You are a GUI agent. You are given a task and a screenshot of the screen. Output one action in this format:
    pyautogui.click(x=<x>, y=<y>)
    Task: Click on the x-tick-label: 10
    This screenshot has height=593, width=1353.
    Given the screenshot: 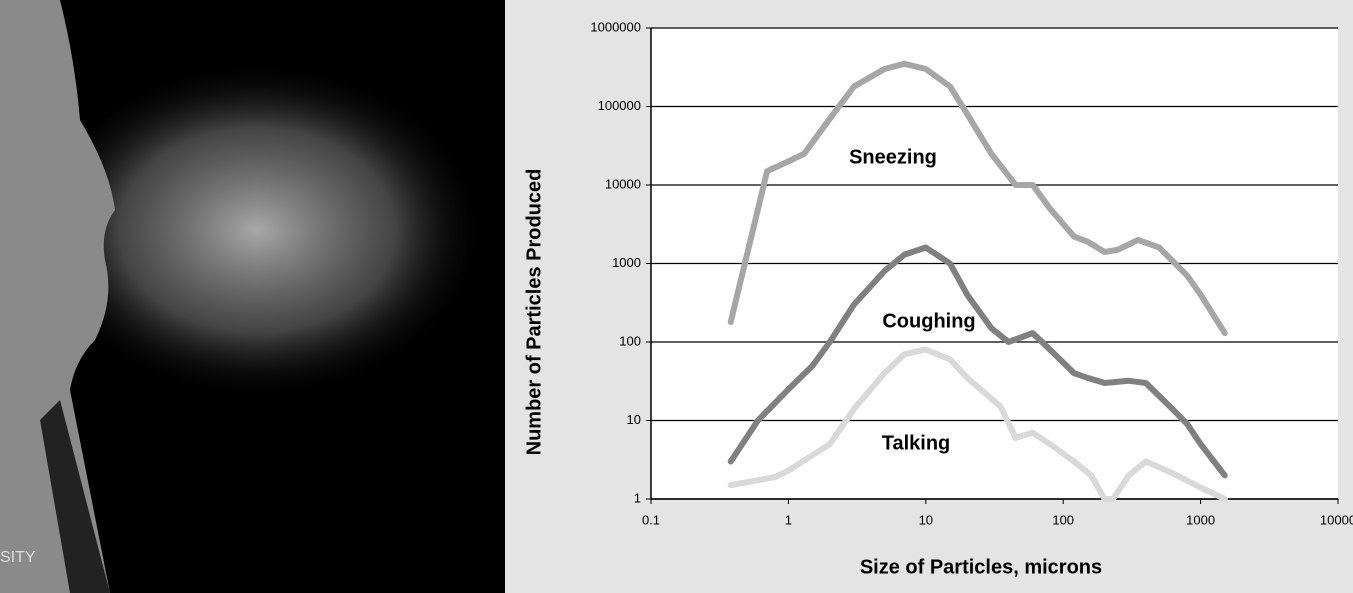 What is the action you would take?
    pyautogui.click(x=926, y=519)
    